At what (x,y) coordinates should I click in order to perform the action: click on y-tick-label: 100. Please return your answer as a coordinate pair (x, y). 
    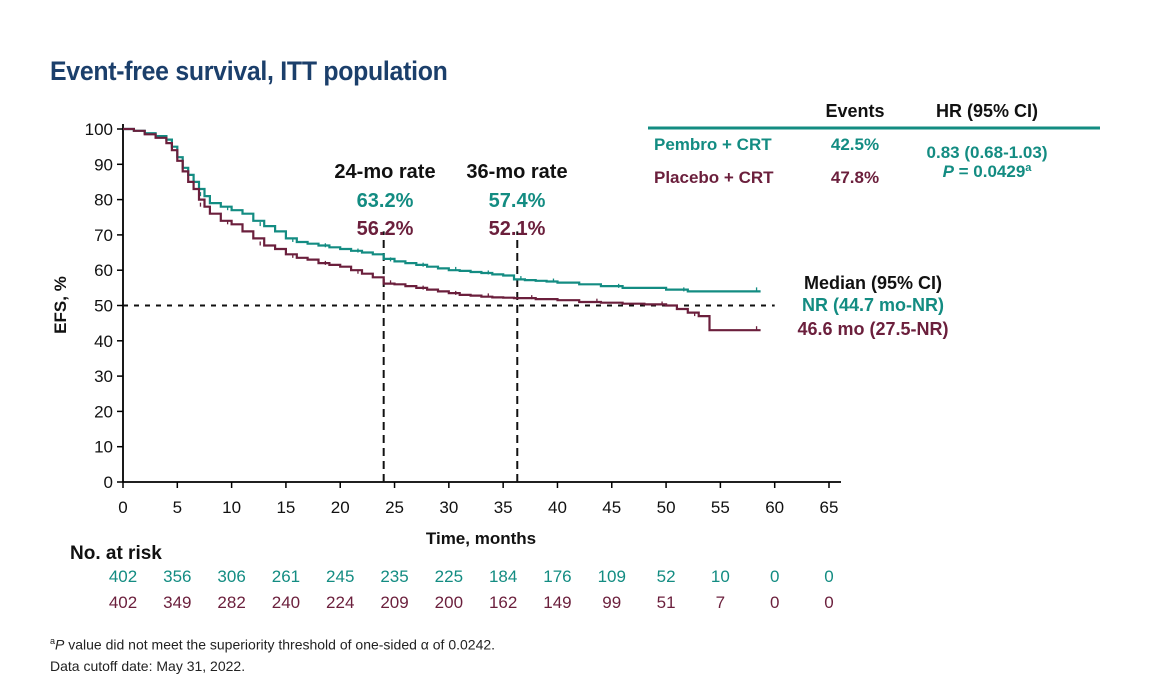
    Looking at the image, I should click on (99, 129).